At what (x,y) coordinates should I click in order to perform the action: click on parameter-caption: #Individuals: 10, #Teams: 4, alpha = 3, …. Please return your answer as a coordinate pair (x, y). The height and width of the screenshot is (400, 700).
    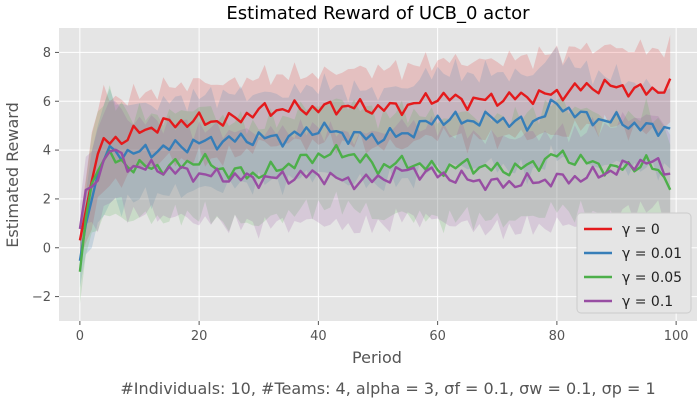
    Looking at the image, I should click on (387, 388).